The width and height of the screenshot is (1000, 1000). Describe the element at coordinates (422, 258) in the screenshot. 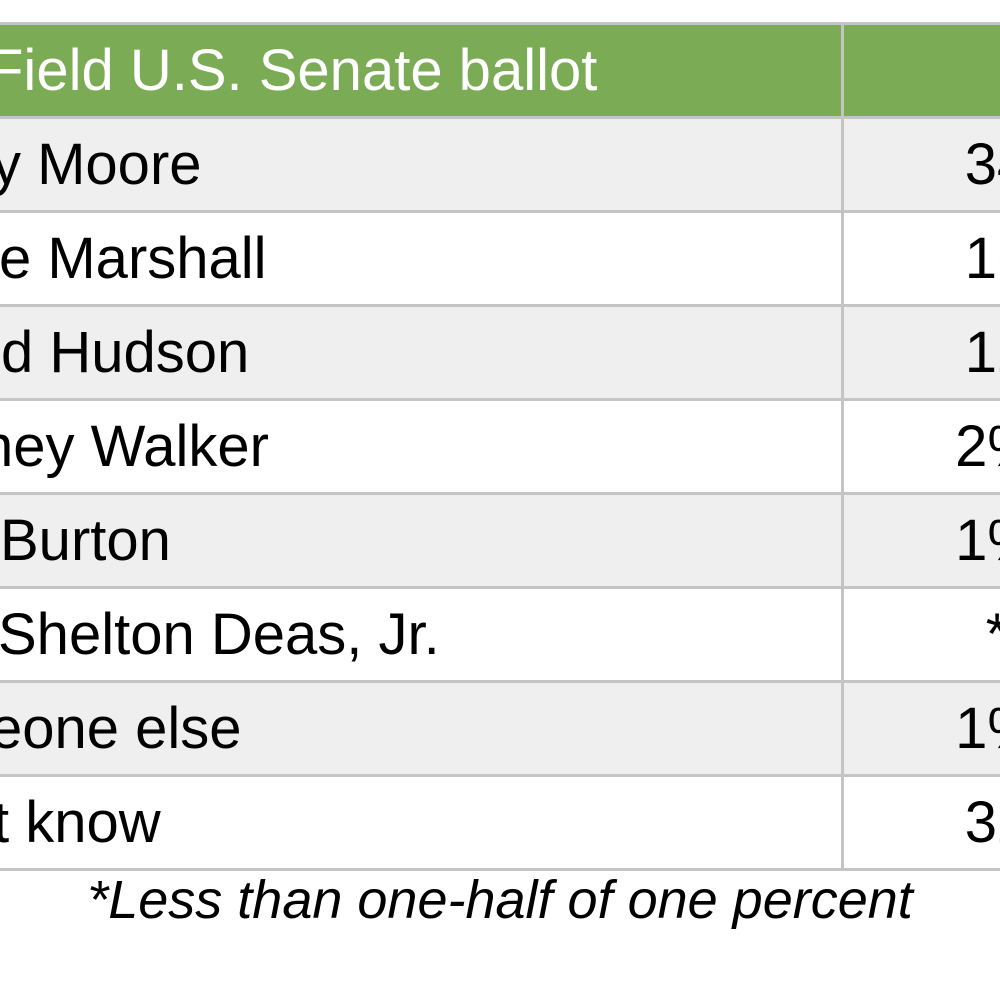

I see `candidate-name: e Marshall` at that location.